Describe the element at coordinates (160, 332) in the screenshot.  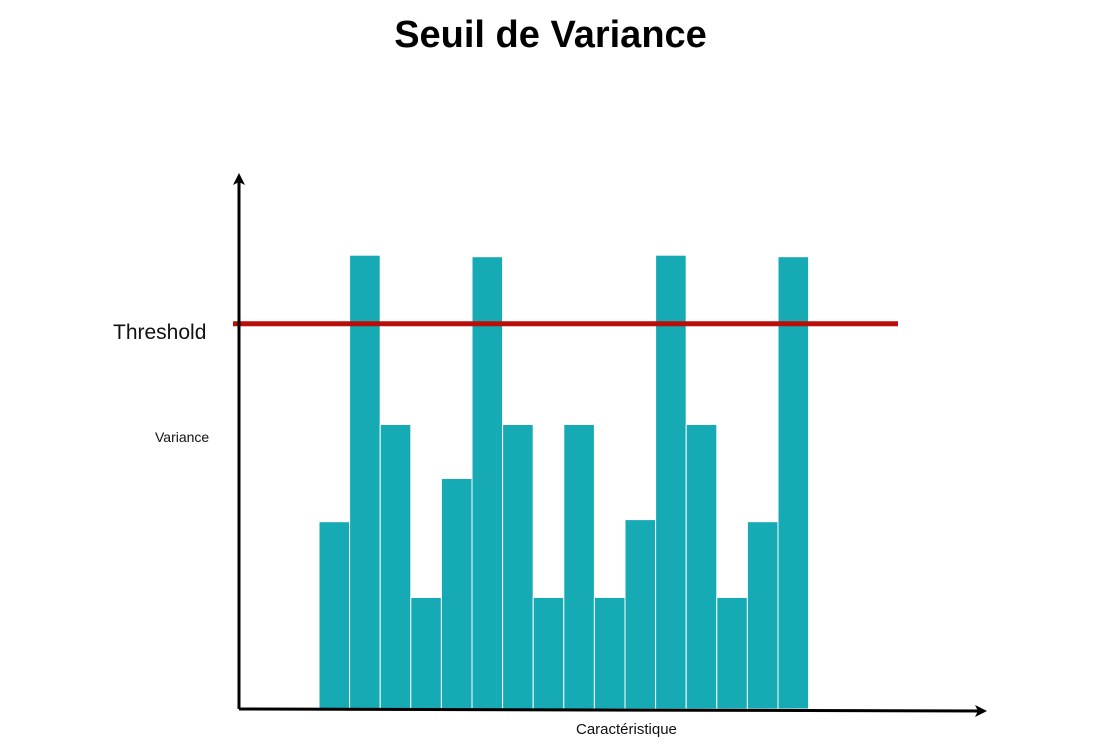
I see `threshold-label: Threshold` at that location.